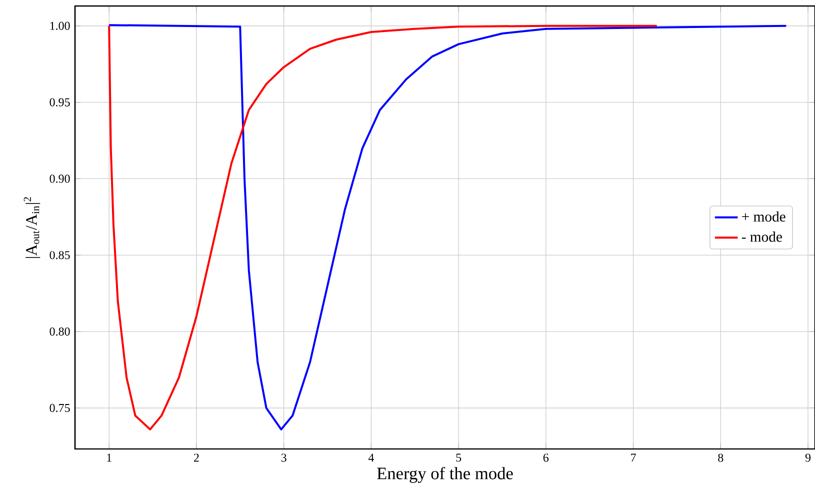 This screenshot has height=499, width=815. What do you see at coordinates (60, 178) in the screenshot?
I see `y-tick-label: 0.90` at bounding box center [60, 178].